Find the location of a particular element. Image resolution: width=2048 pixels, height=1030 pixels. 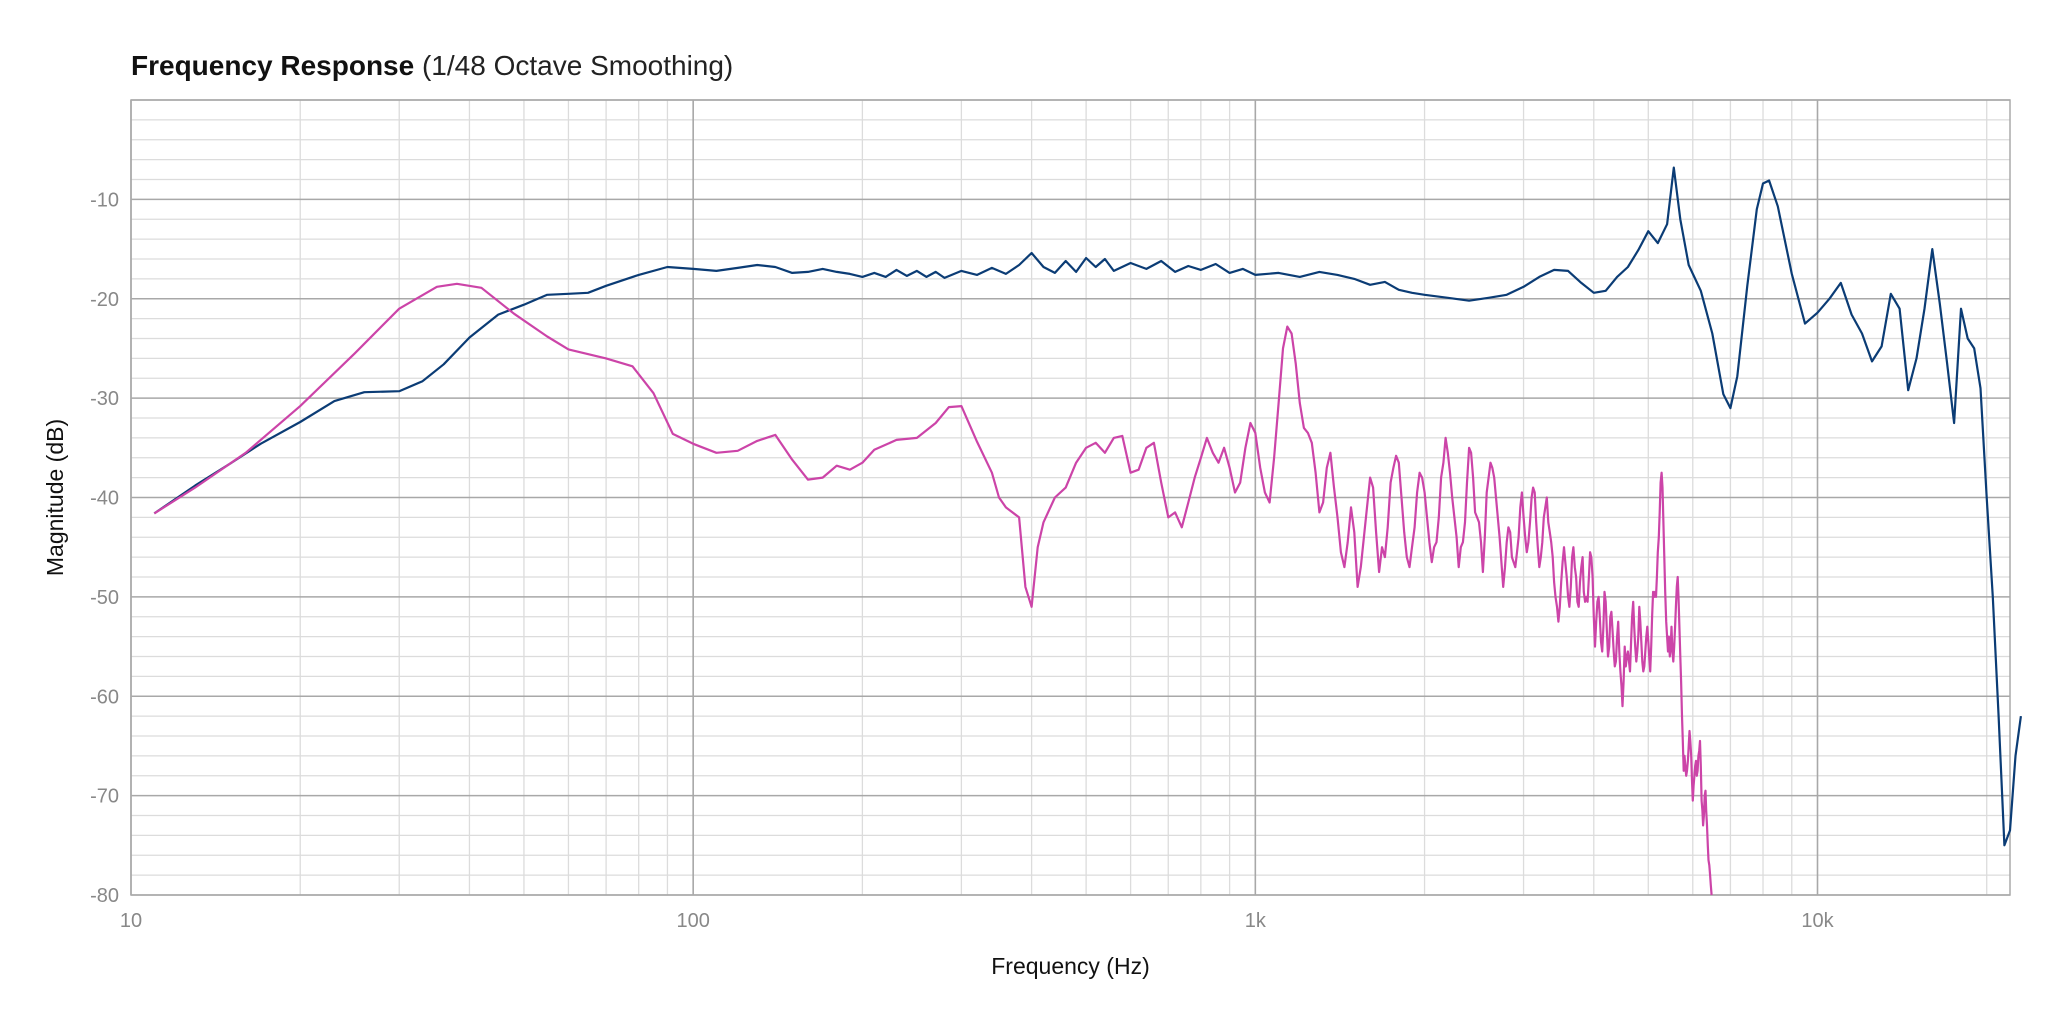

y-tick-label: -70 is located at coordinates (104, 797).